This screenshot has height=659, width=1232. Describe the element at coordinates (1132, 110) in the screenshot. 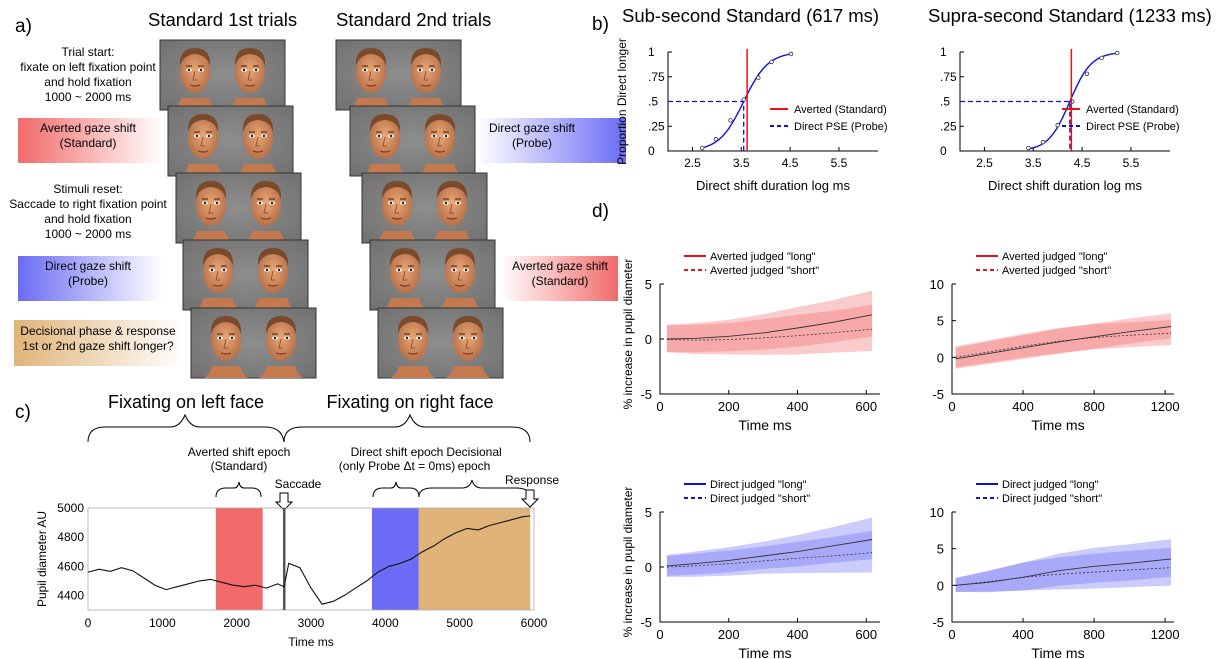

I see `legend-label: Averted (Standard)` at that location.